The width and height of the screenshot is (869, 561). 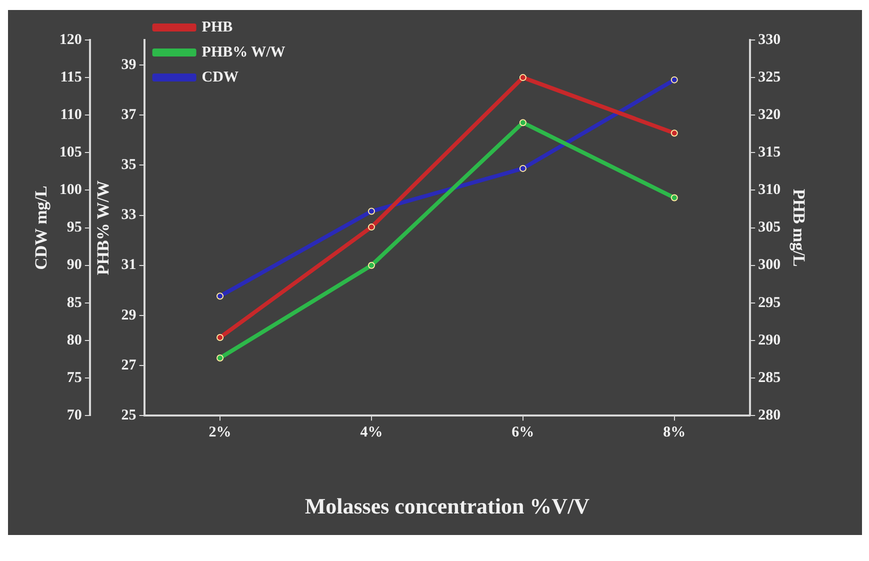 I want to click on y2-tick-label: 290, so click(x=769, y=340).